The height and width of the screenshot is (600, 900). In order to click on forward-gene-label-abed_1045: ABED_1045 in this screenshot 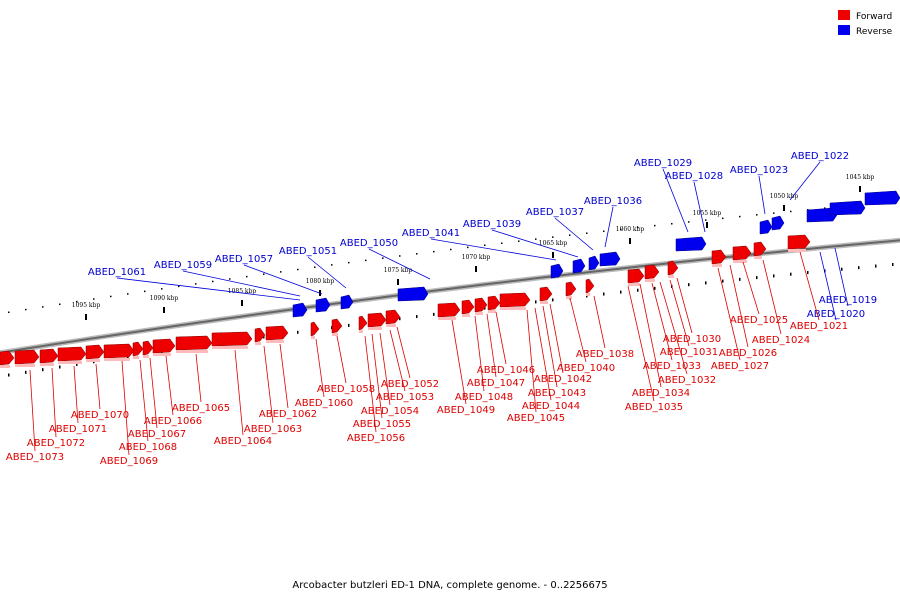, I will do `click(536, 418)`.